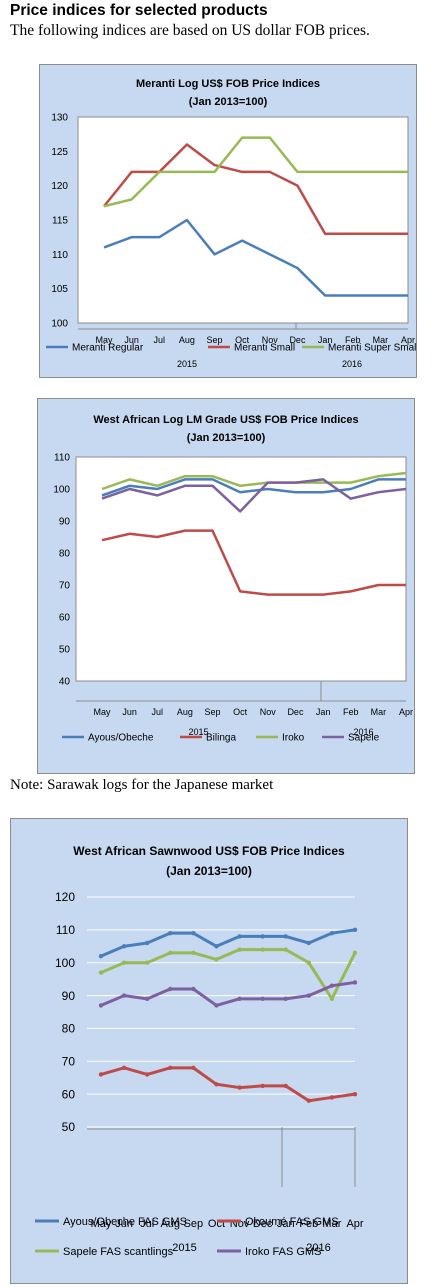  I want to click on legend-label: Iroko, so click(293, 738).